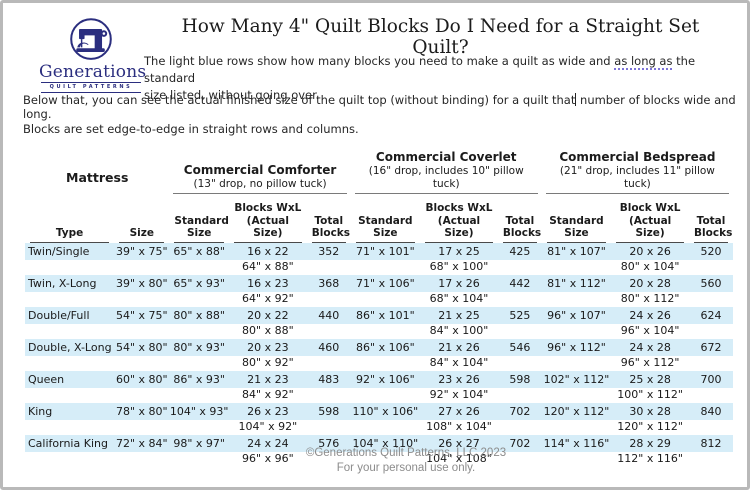 The image size is (750, 490). What do you see at coordinates (267, 222) in the screenshot?
I see `column-header-label-comforter-blocks: Blocks WxL (Actual Size)` at bounding box center [267, 222].